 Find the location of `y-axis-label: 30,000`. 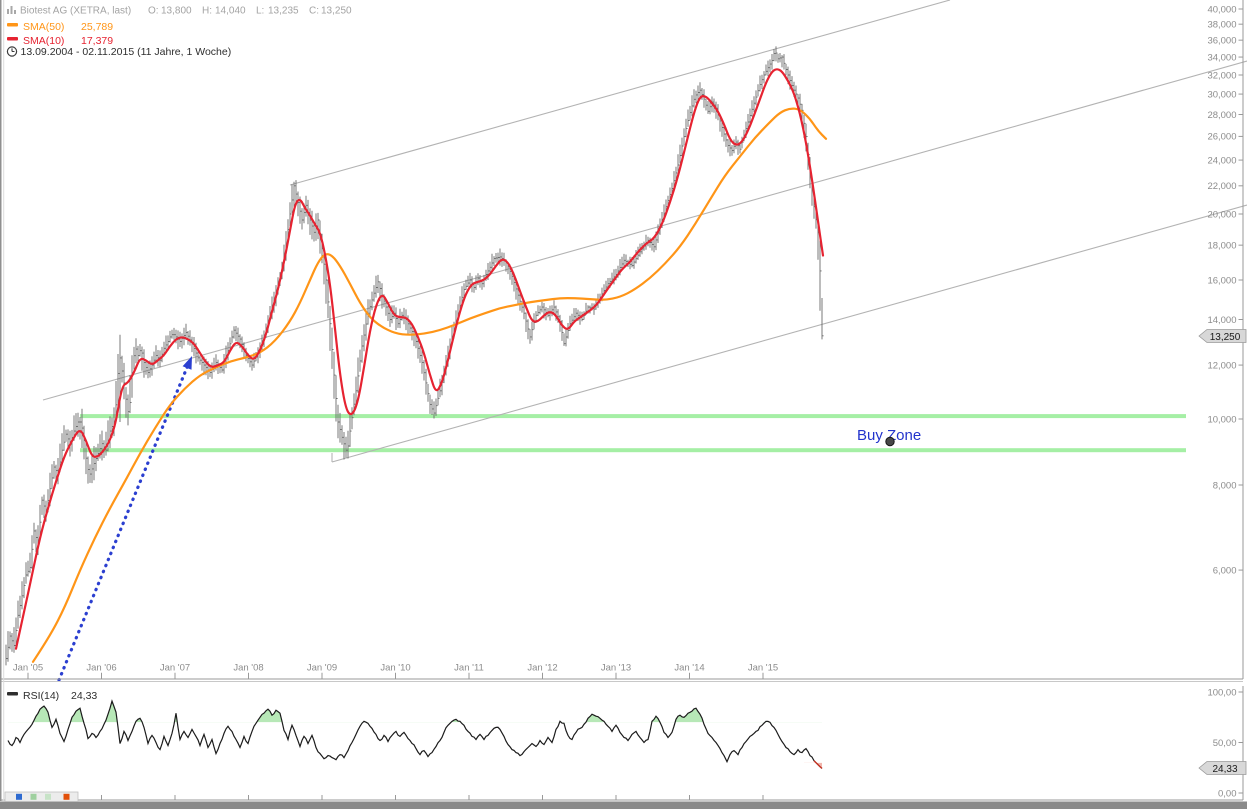

y-axis-label: 30,000 is located at coordinates (1221, 94).